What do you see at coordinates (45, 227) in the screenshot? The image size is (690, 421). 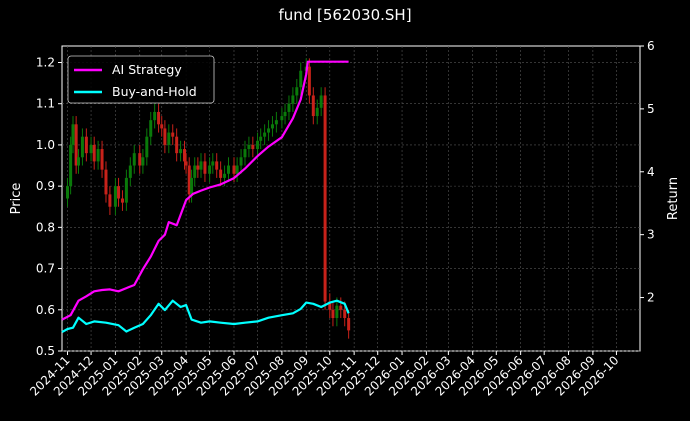 I see `y-tick-label-left: 0.8` at bounding box center [45, 227].